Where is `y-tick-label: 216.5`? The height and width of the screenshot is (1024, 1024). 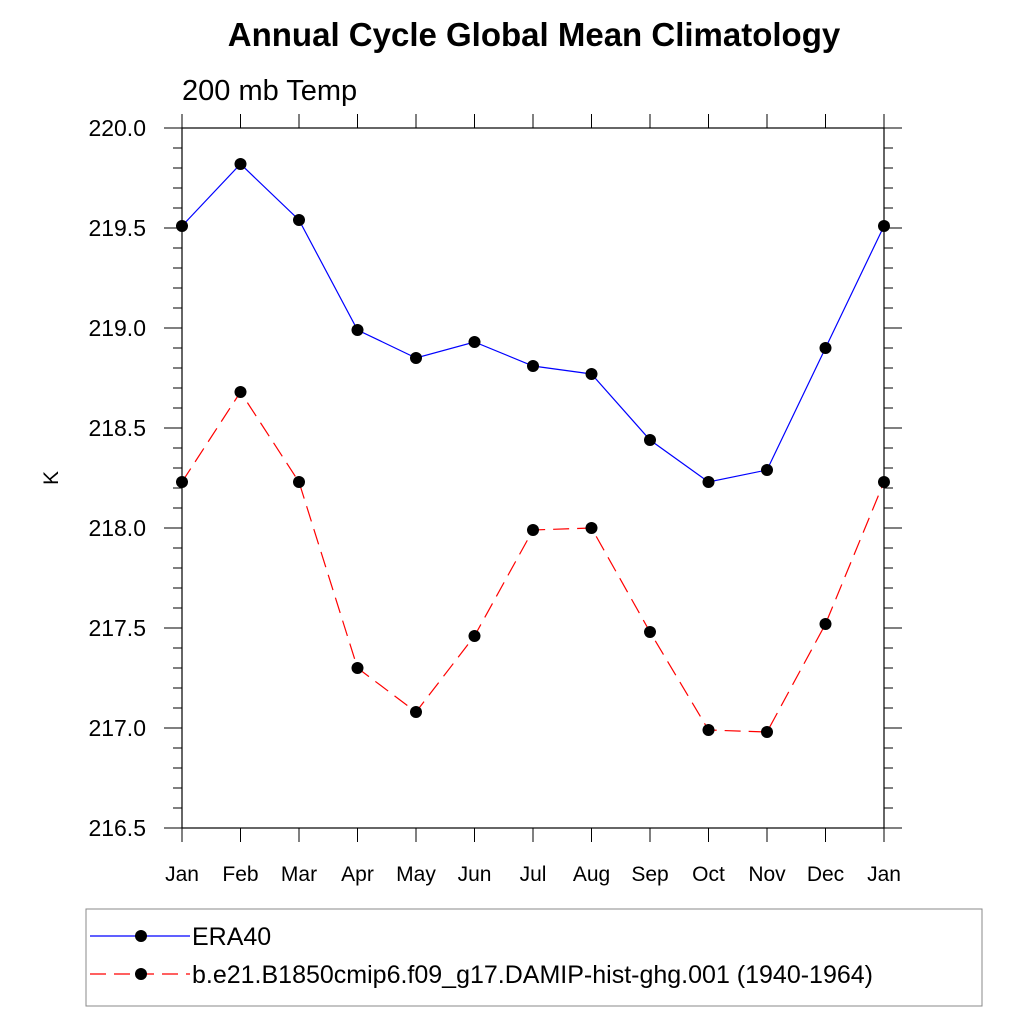 y-tick-label: 216.5 is located at coordinates (117, 828).